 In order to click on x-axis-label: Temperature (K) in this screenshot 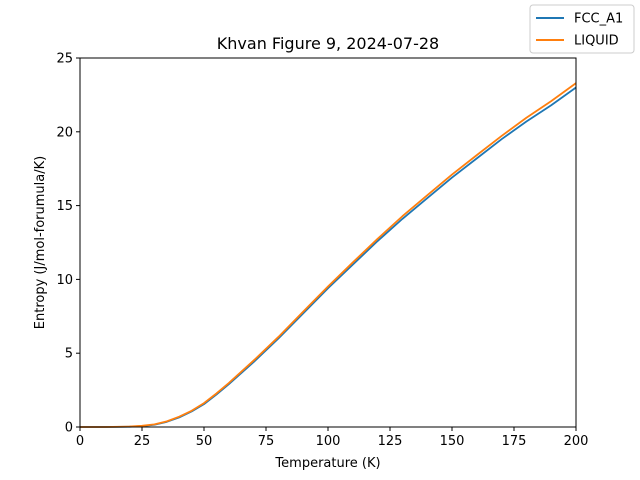, I will do `click(327, 463)`.